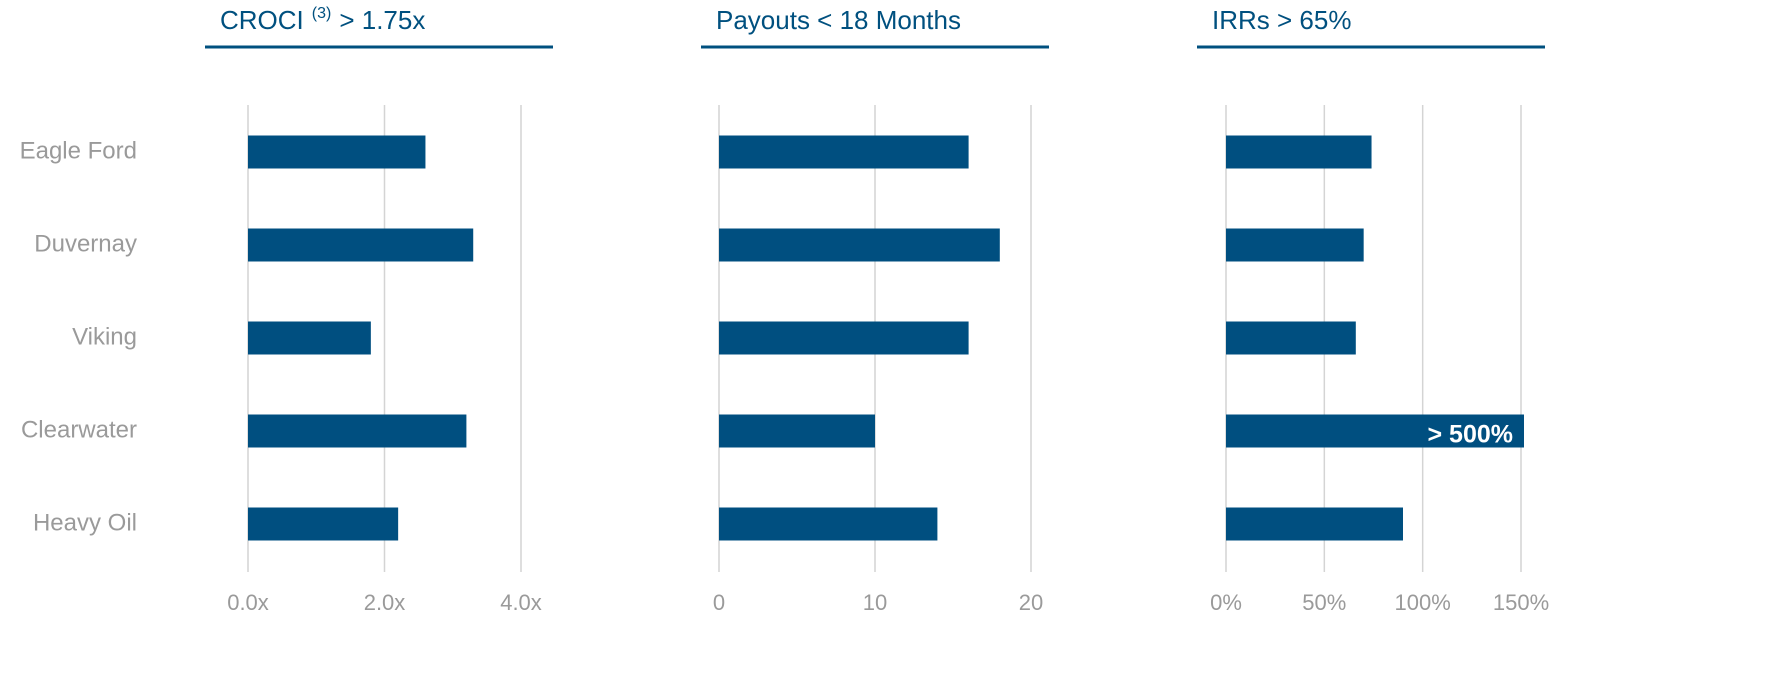 The height and width of the screenshot is (692, 1768). I want to click on category-label: Eagle Ford, so click(78, 150).